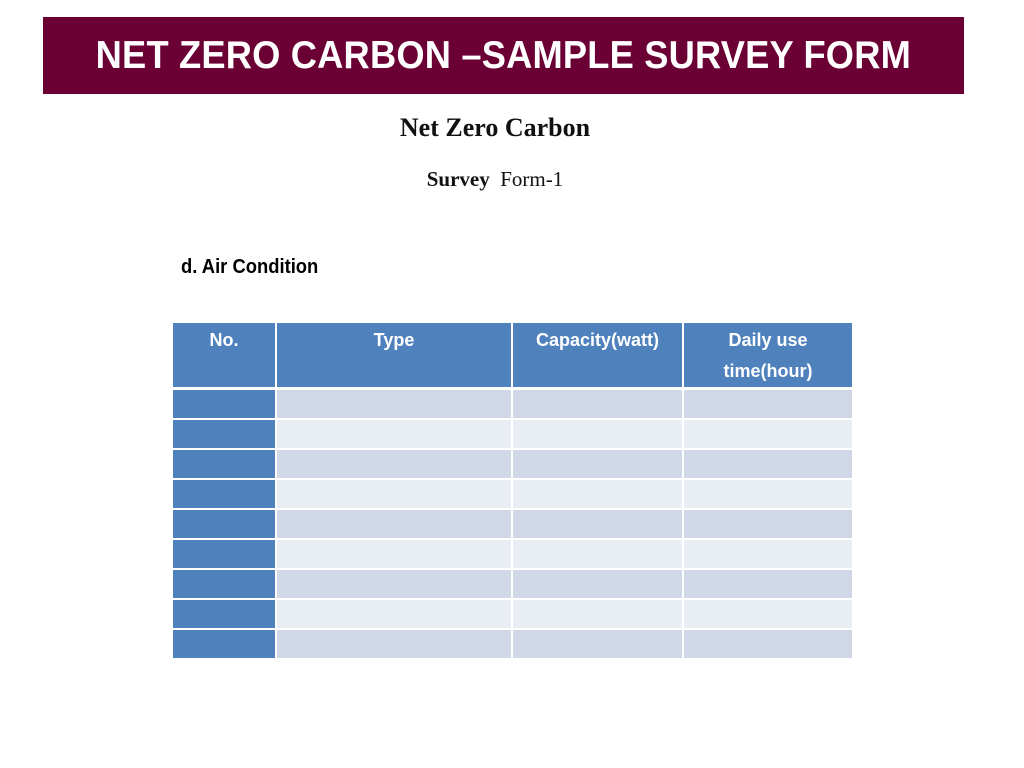 This screenshot has width=1024, height=768. Describe the element at coordinates (224, 355) in the screenshot. I see `header-no: No.` at that location.